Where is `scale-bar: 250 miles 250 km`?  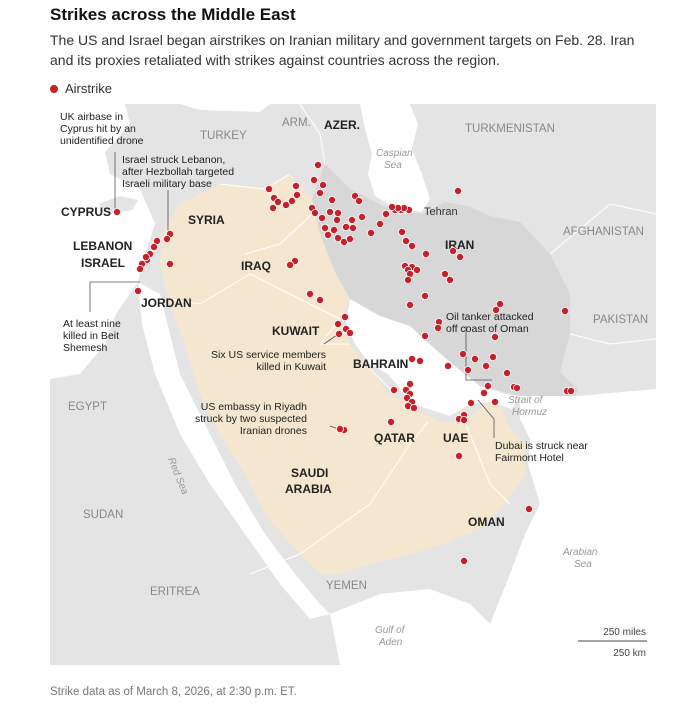 scale-bar: 250 miles 250 km is located at coordinates (612, 643).